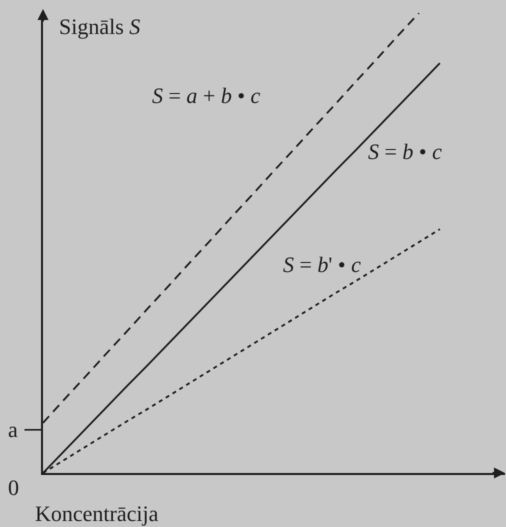 Image resolution: width=506 pixels, height=527 pixels. I want to click on text: 0, so click(13, 487).